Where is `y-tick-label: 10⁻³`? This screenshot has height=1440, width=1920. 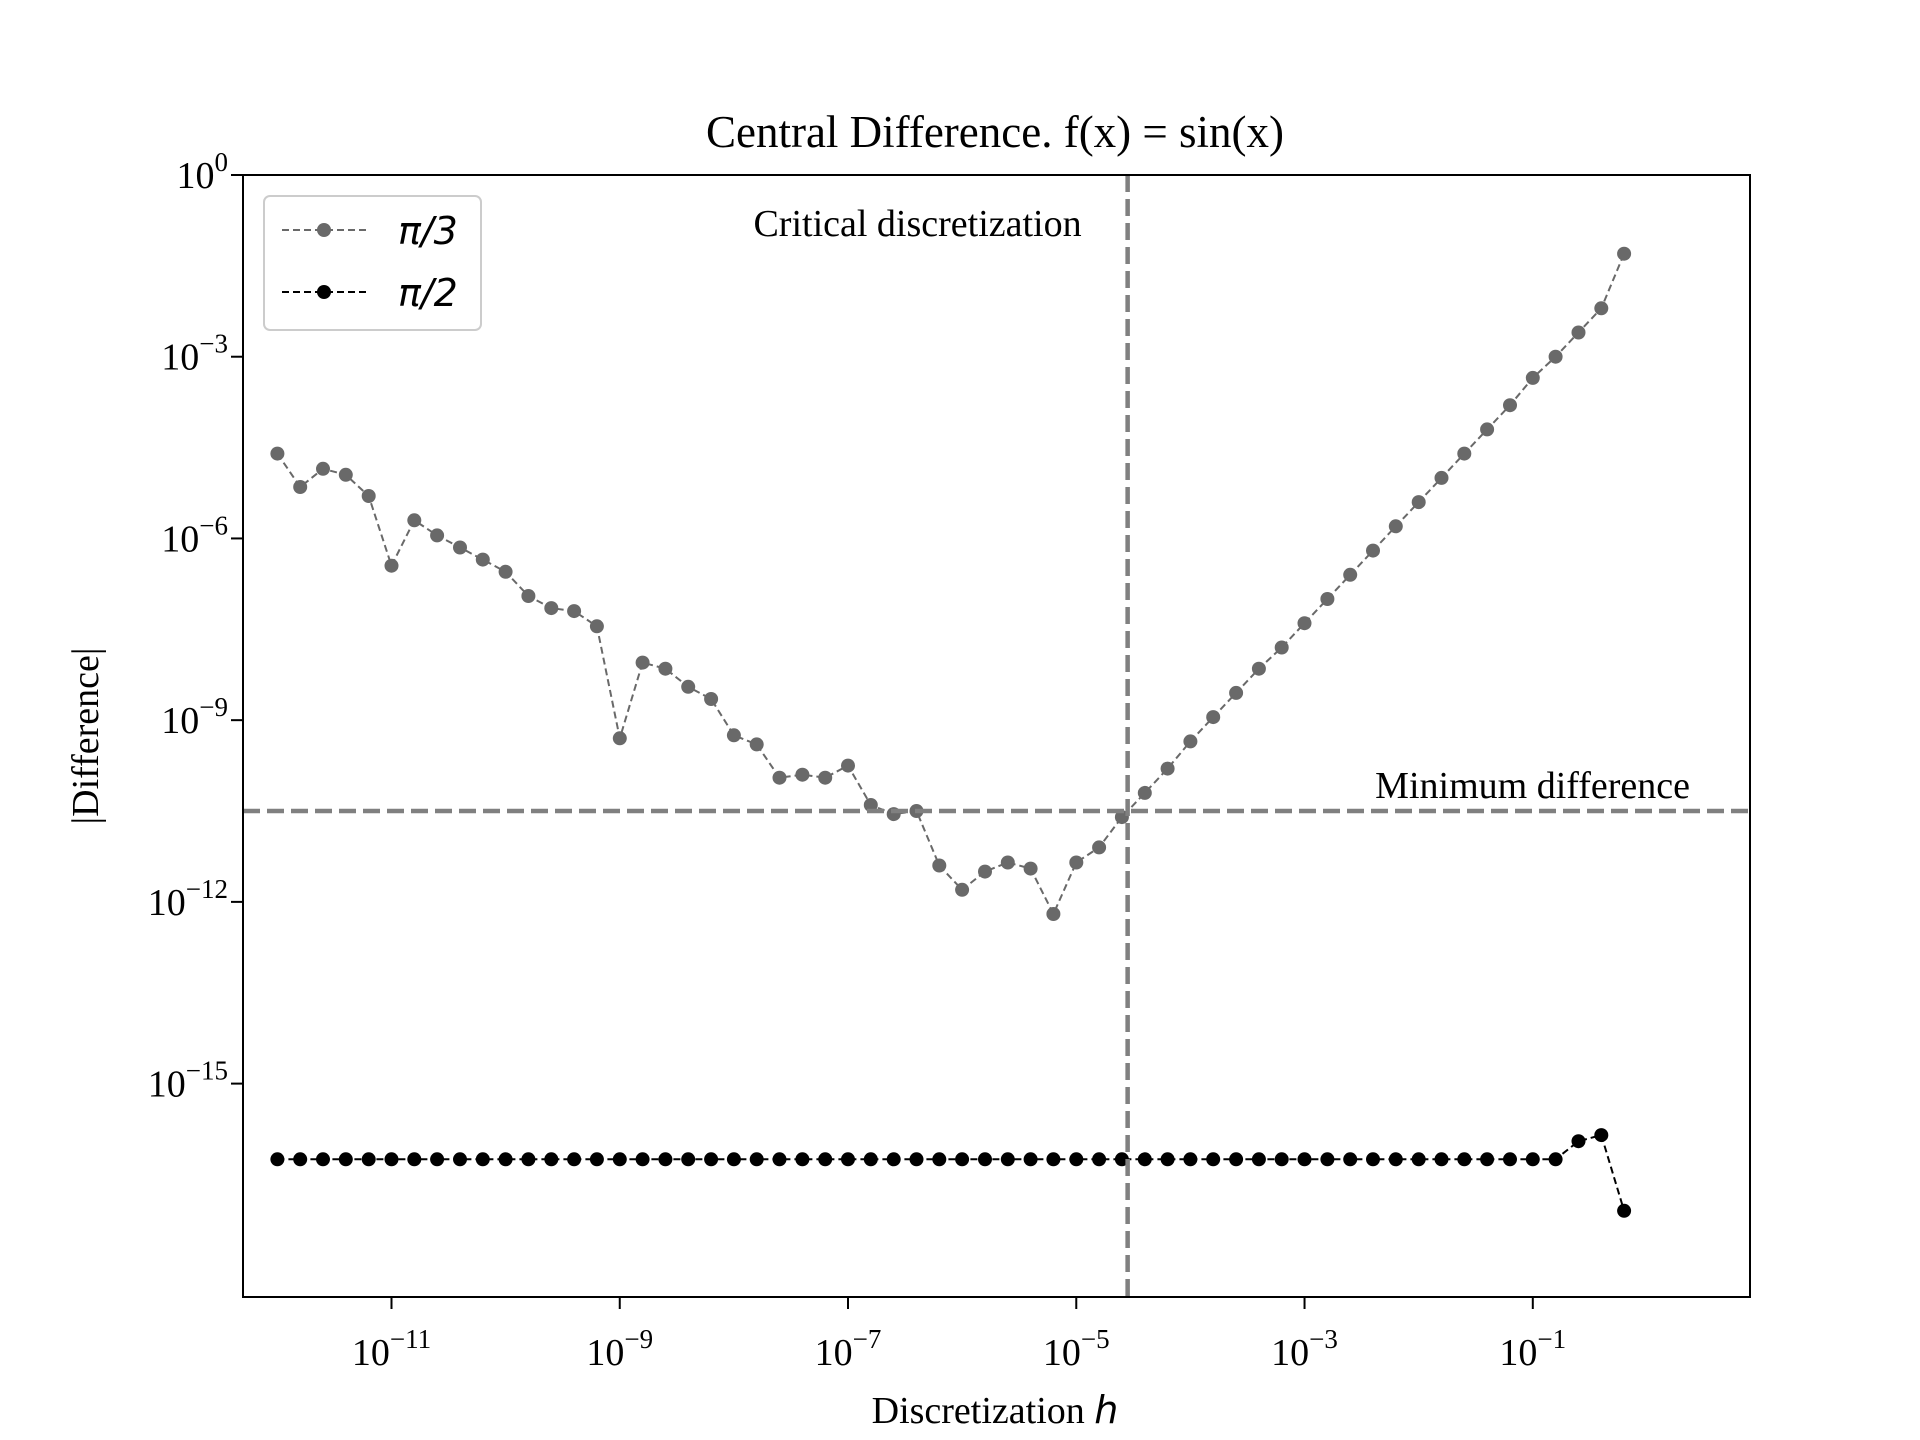
y-tick-label: 10⁻³ is located at coordinates (194, 354).